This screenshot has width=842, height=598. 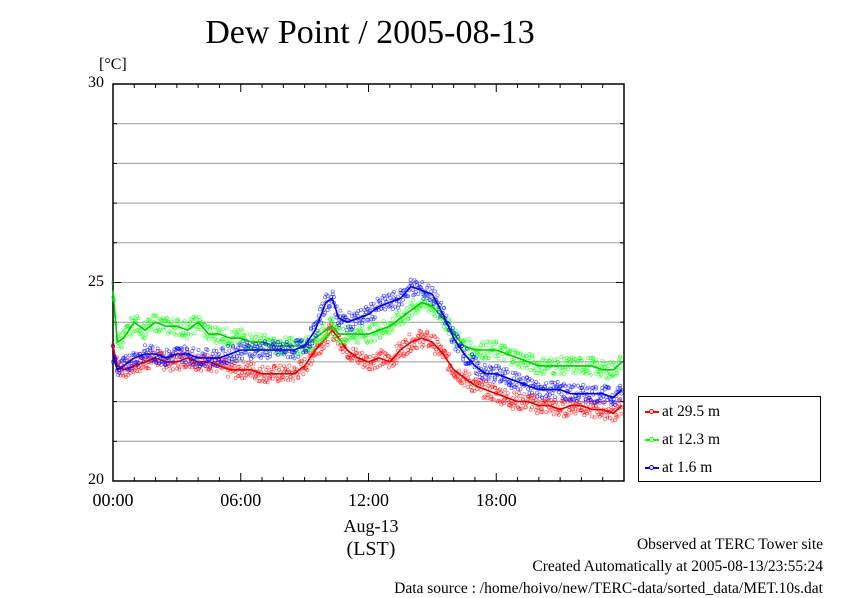 What do you see at coordinates (96, 82) in the screenshot?
I see `y-tick-label: 30` at bounding box center [96, 82].